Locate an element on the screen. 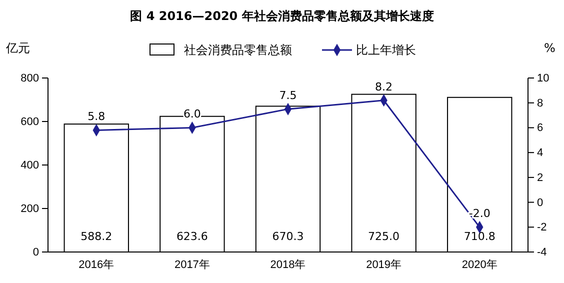 This screenshot has width=564, height=283. y-tick-label: 0 is located at coordinates (35, 252).